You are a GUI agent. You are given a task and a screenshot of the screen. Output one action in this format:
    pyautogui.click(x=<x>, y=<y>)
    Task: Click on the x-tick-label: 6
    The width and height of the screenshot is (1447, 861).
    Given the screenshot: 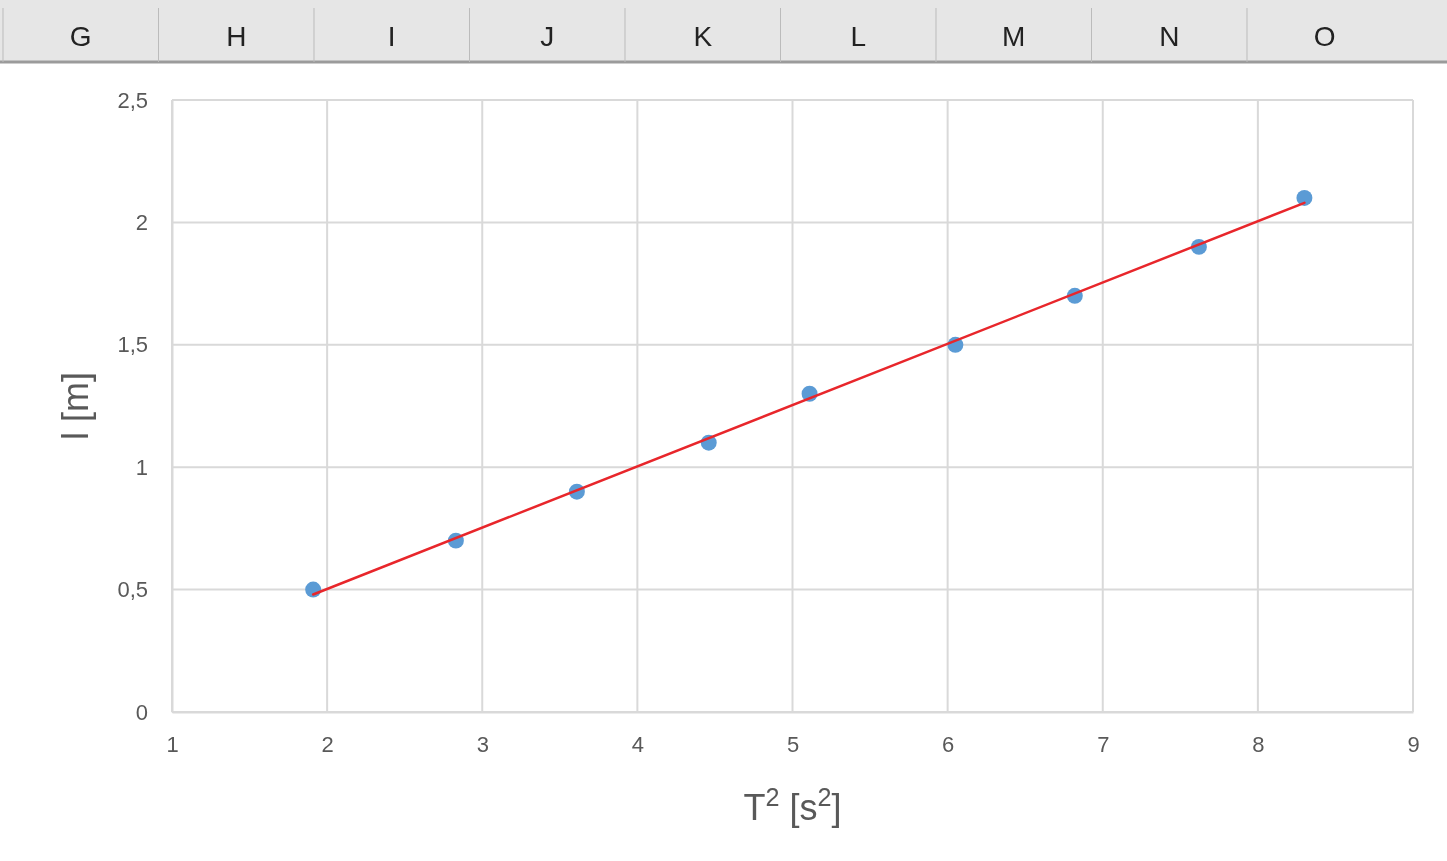 What is the action you would take?
    pyautogui.click(x=948, y=744)
    